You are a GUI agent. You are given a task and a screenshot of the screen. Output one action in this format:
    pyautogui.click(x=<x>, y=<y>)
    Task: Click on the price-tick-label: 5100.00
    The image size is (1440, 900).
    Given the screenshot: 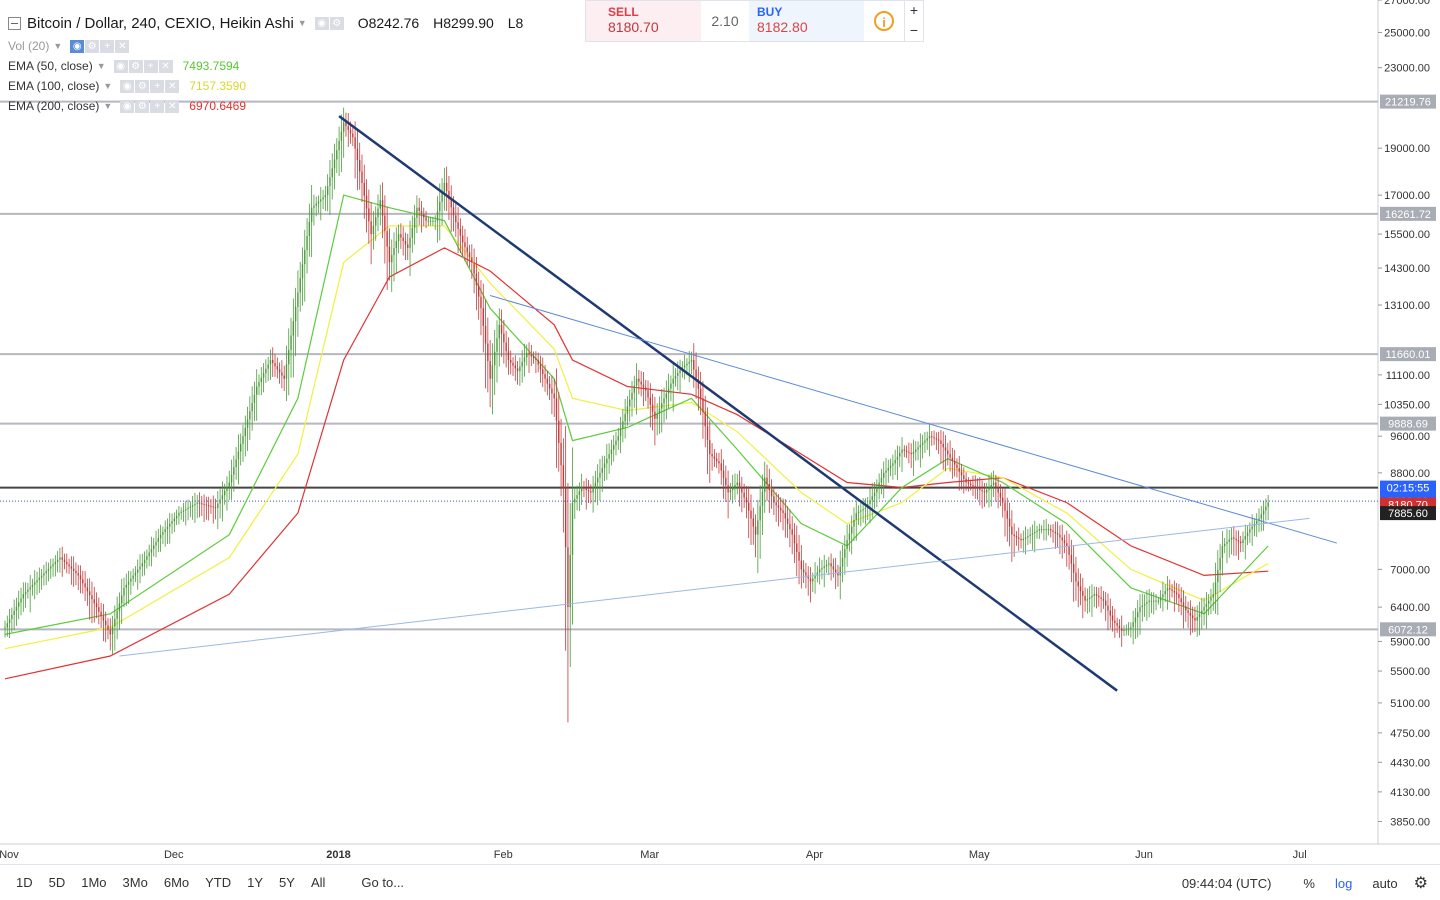 What is the action you would take?
    pyautogui.click(x=1410, y=704)
    